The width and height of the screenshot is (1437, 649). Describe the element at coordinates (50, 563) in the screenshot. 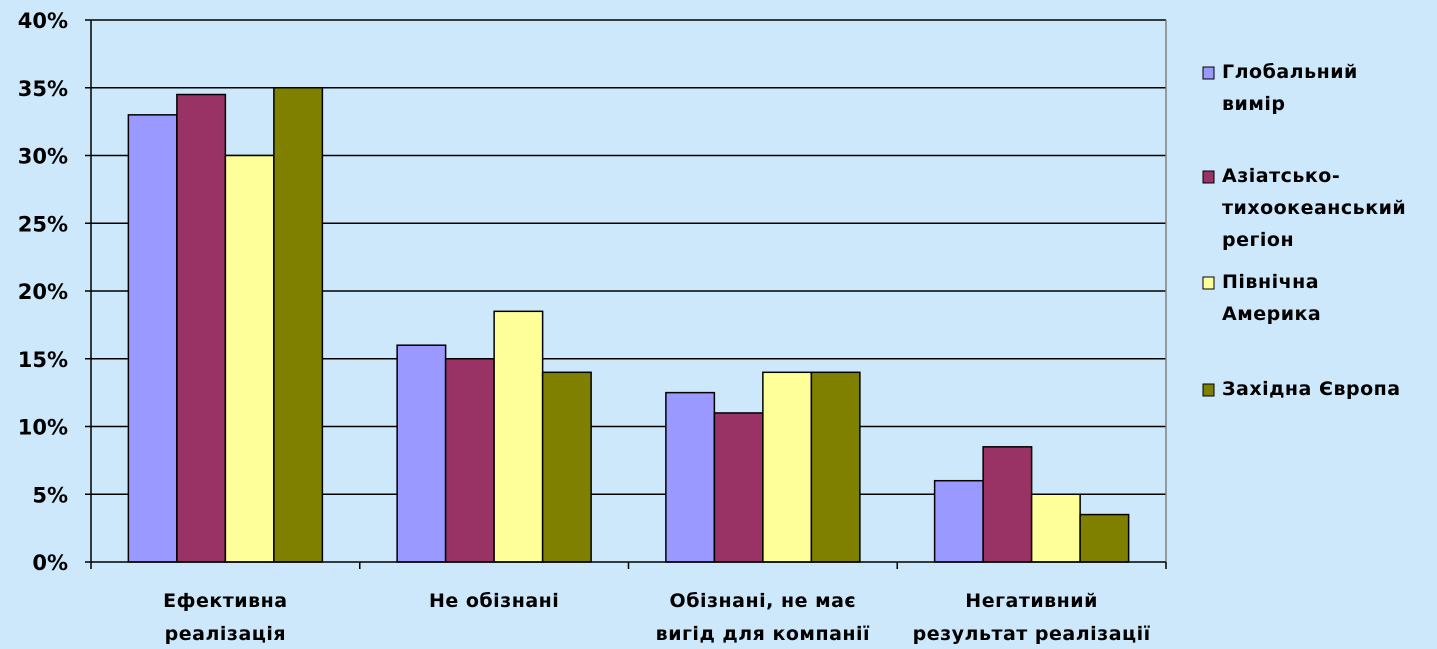

I see `y-tick-label: 0%` at that location.